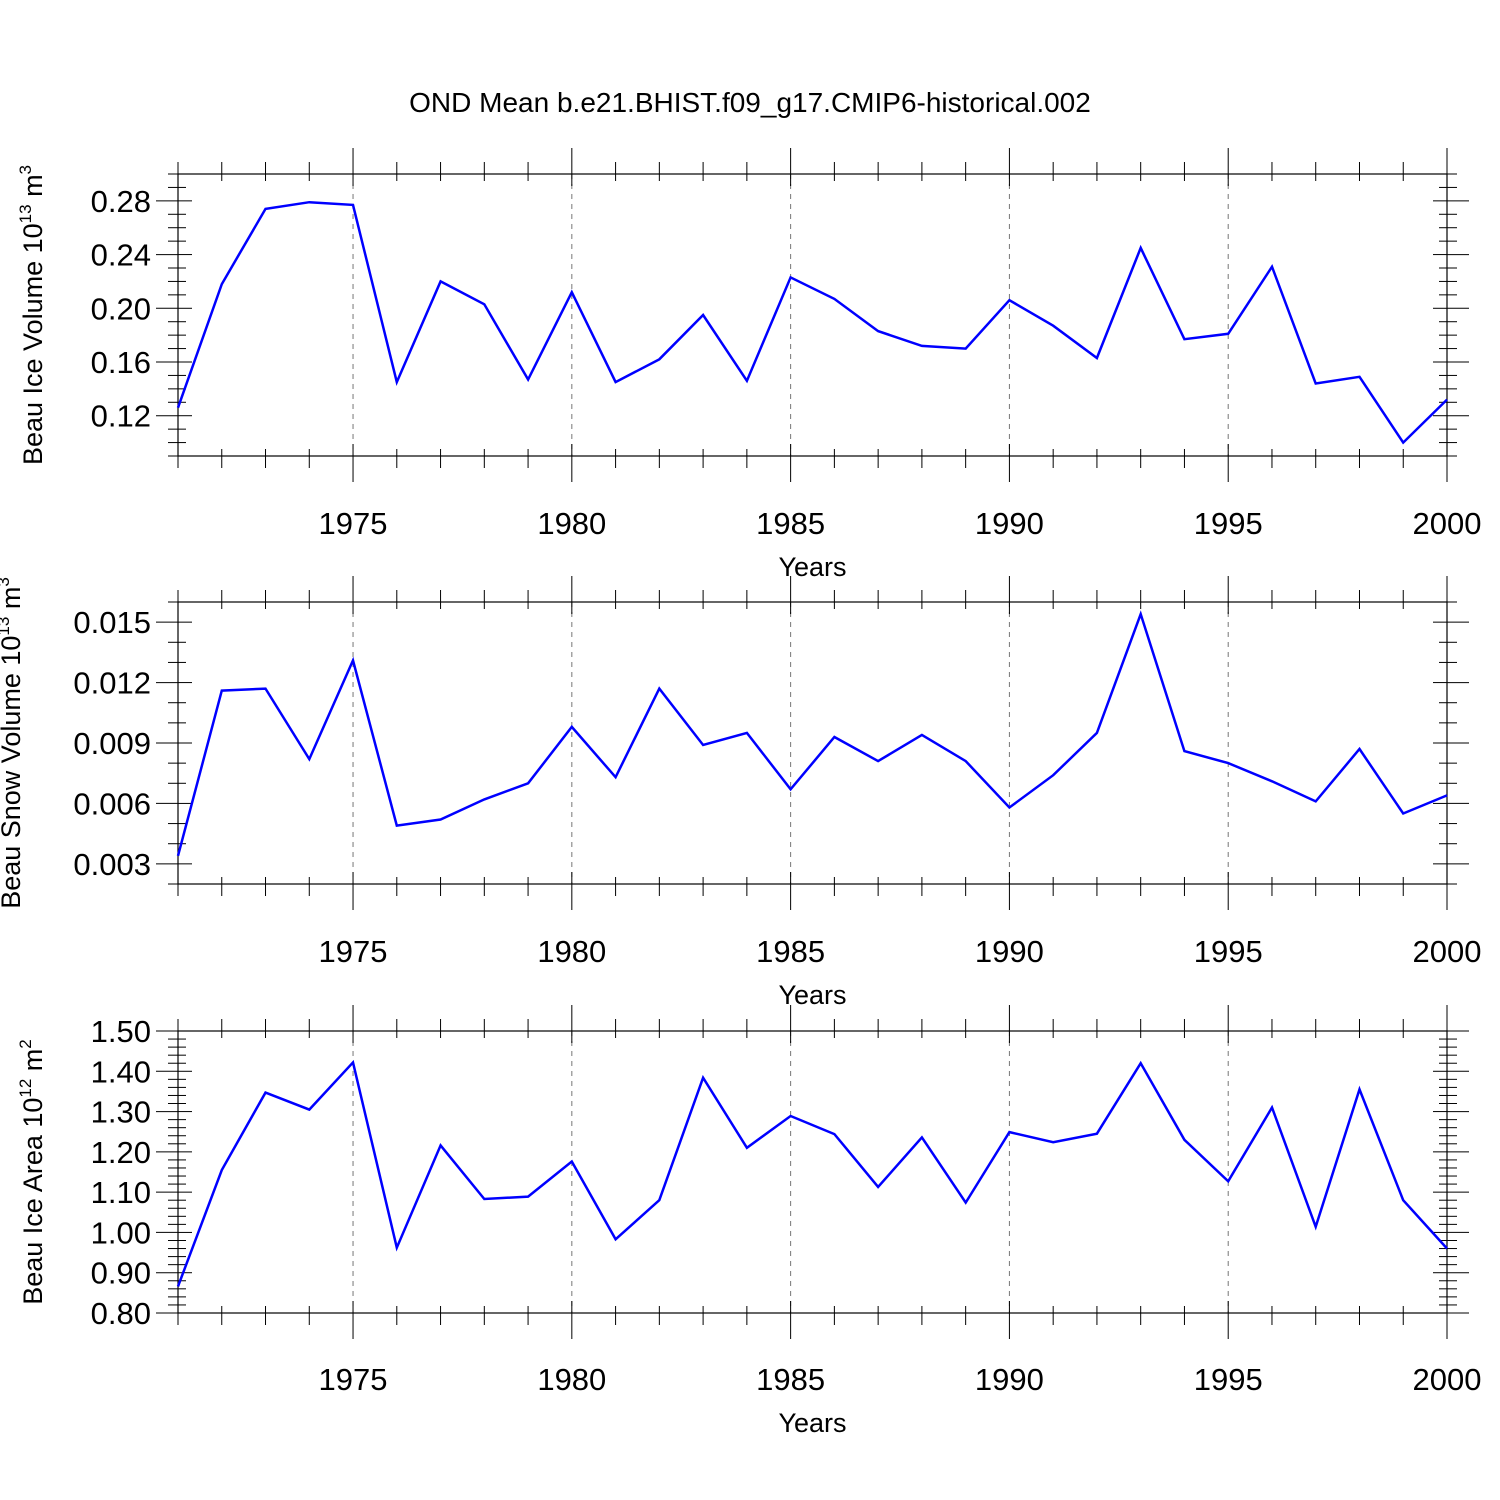 The width and height of the screenshot is (1500, 1500). I want to click on snow-volume-y-axis-title-ylabel: Beau Snow Volume 10, so click(13, 772).